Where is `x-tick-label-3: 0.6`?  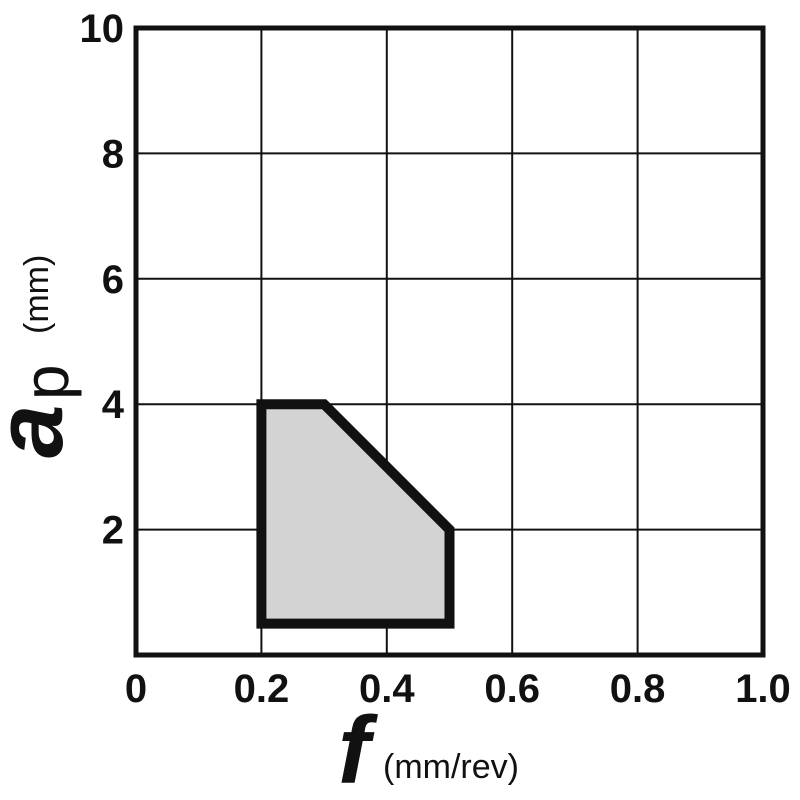
x-tick-label-3: 0.6 is located at coordinates (512, 689).